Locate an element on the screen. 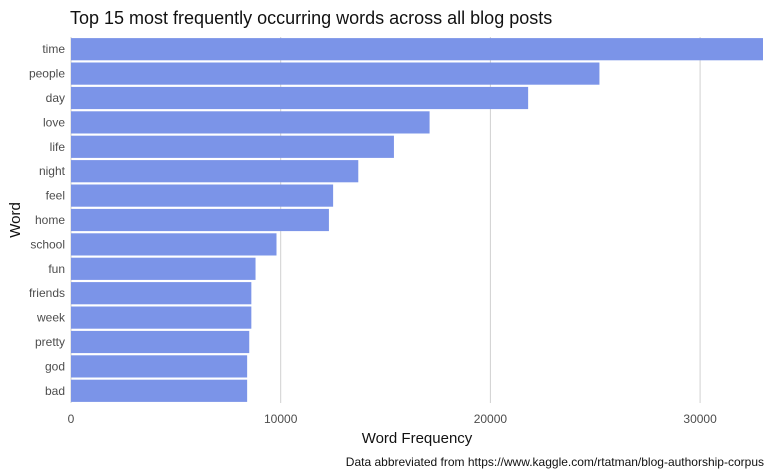  bar-night is located at coordinates (215, 171).